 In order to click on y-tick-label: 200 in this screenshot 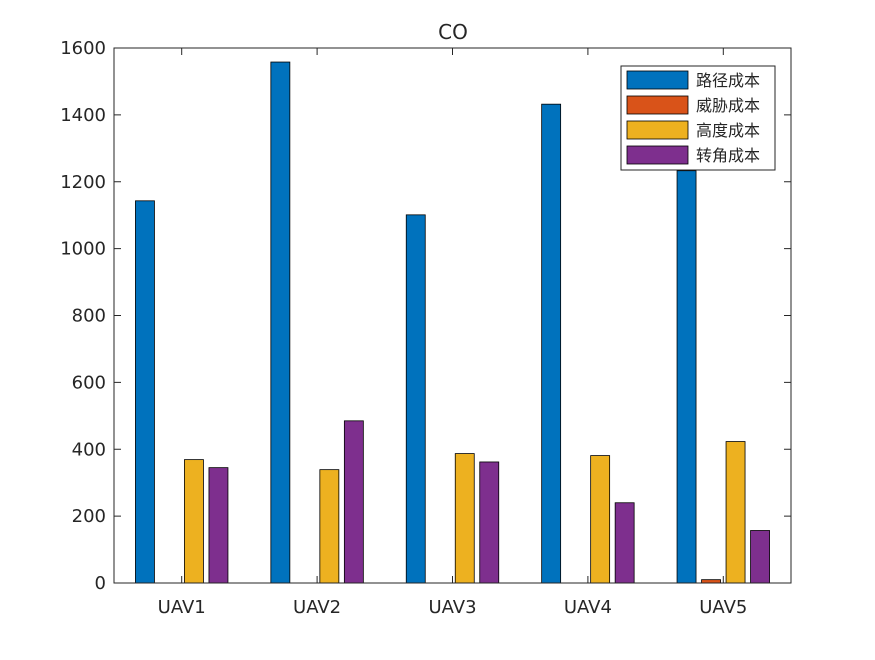, I will do `click(89, 516)`.